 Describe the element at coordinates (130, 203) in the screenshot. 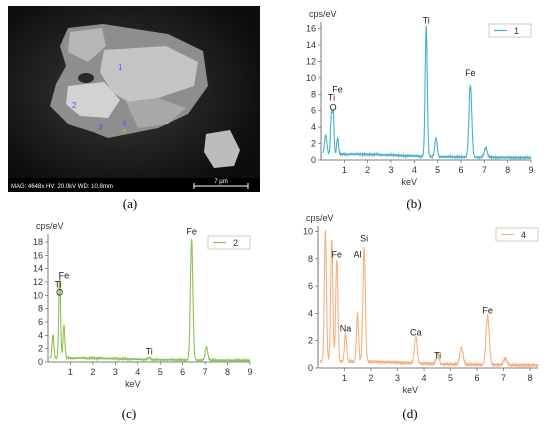

I see `caption-a: (a)` at that location.